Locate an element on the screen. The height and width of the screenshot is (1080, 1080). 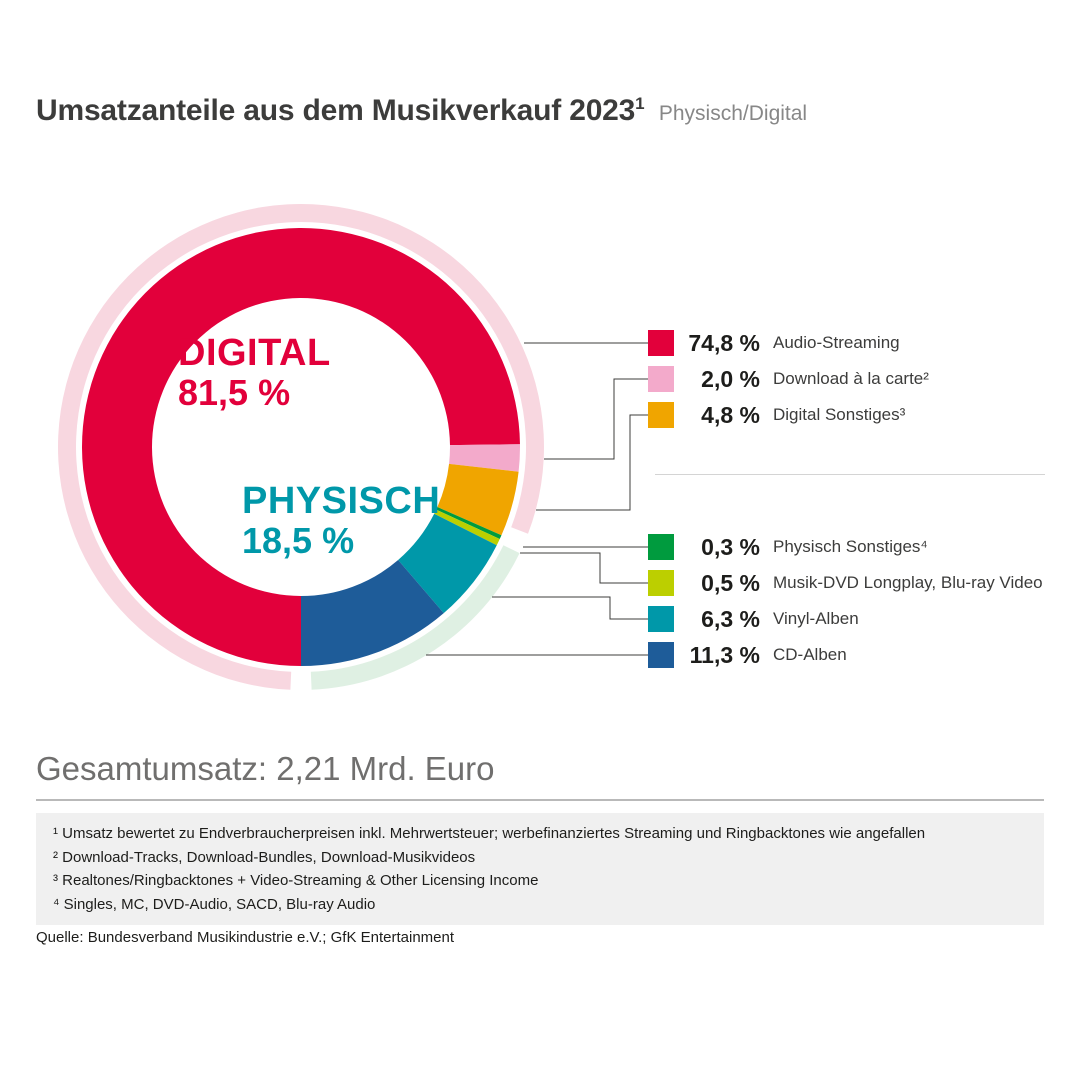
legend-item-physisch-sonstiges: 0,3 % Physisch Sonstiges⁴ is located at coordinates (788, 547).